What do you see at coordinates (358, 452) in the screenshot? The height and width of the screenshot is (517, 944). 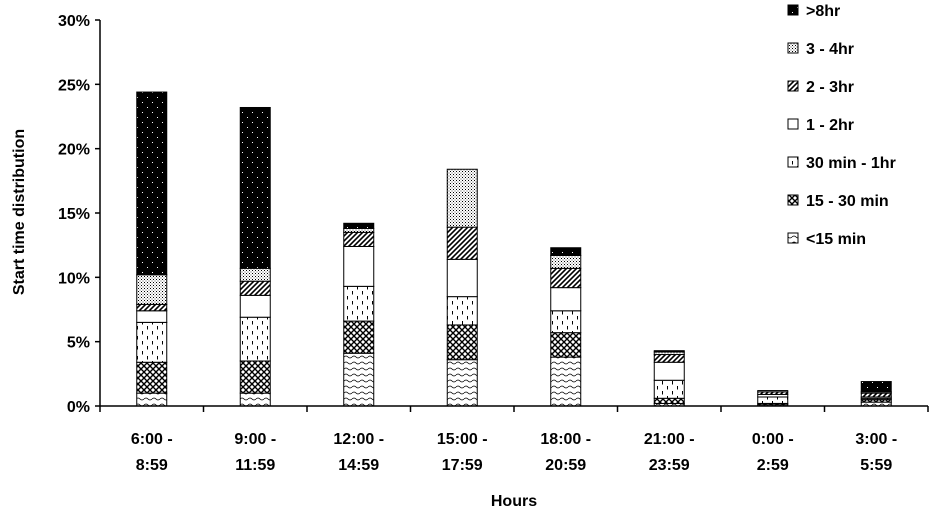 I see `x-tick-label: 12:00 -14:59` at bounding box center [358, 452].